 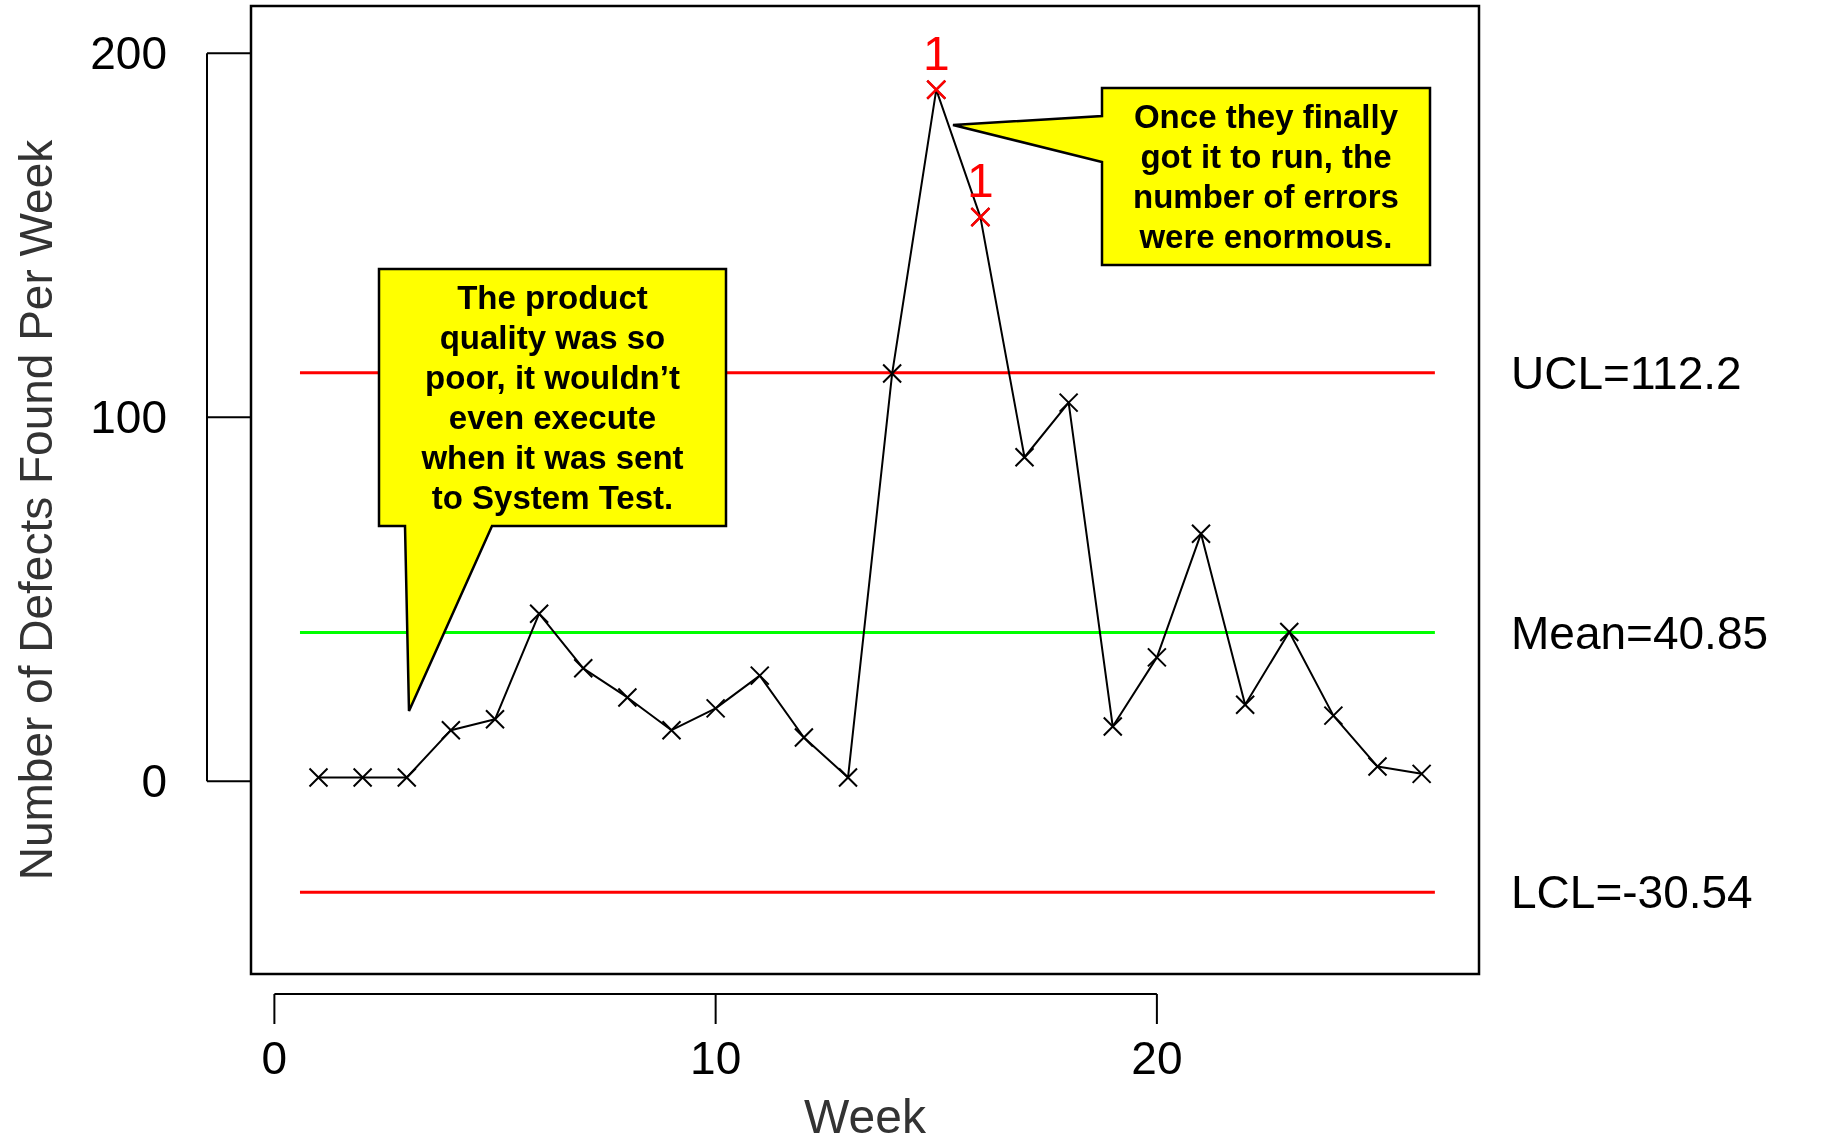 What do you see at coordinates (154, 781) in the screenshot?
I see `y-tick-label: 0` at bounding box center [154, 781].